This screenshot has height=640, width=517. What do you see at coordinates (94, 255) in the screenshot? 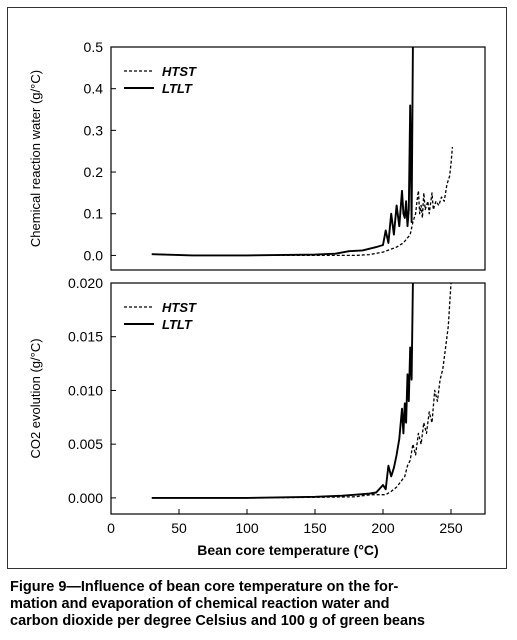
I see `y-tick-label: 0.0` at bounding box center [94, 255].